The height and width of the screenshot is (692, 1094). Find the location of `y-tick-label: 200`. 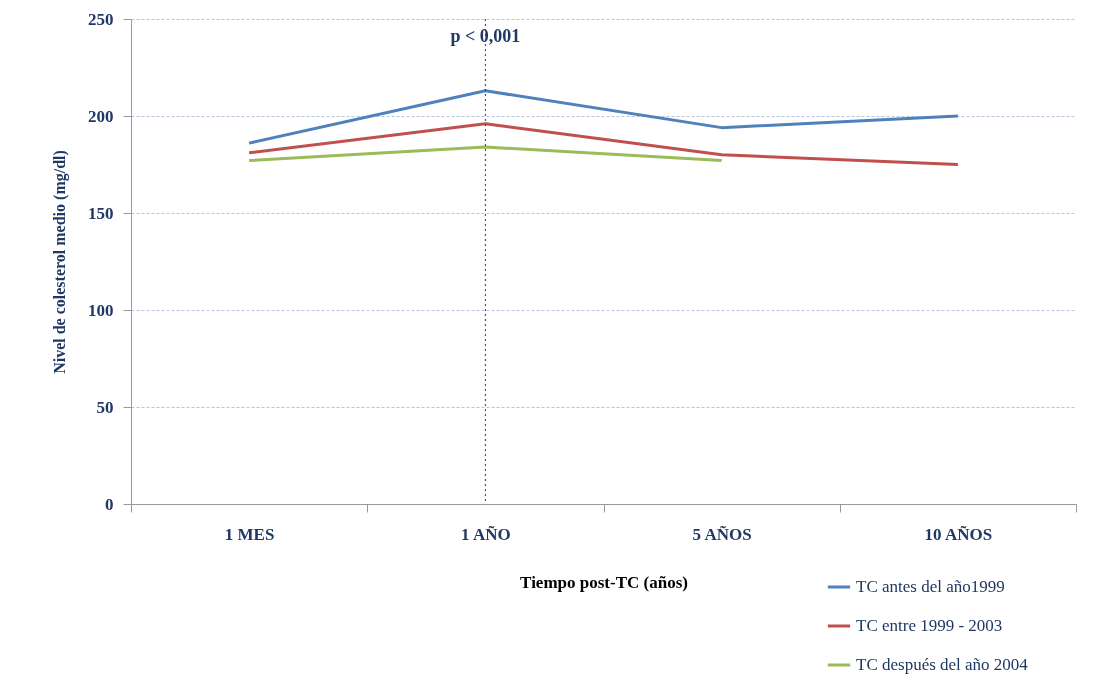

y-tick-label: 200 is located at coordinates (101, 116).